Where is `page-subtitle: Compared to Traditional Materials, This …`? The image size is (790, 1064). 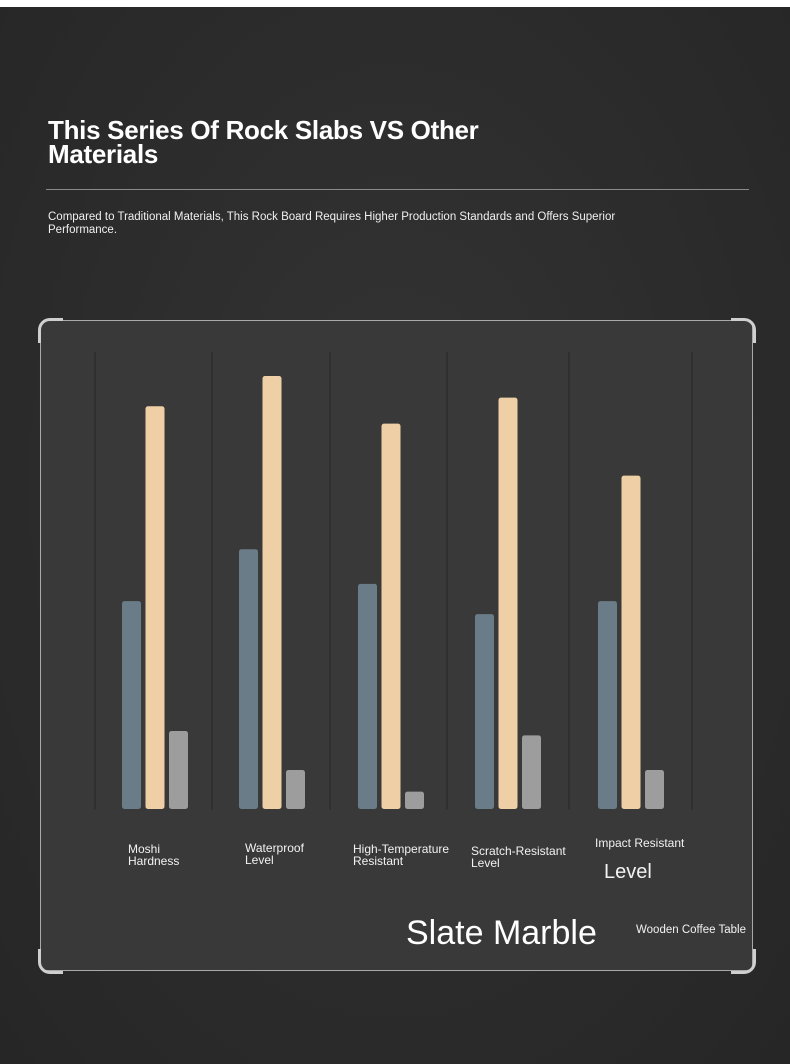
page-subtitle: Compared to Traditional Materials, This … is located at coordinates (332, 223).